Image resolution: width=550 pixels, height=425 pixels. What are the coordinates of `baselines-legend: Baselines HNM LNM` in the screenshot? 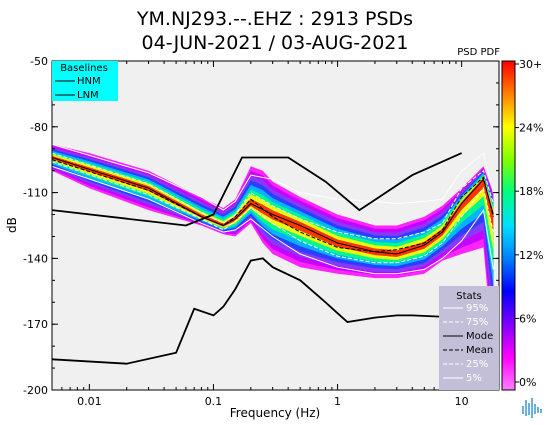 It's located at (85, 81).